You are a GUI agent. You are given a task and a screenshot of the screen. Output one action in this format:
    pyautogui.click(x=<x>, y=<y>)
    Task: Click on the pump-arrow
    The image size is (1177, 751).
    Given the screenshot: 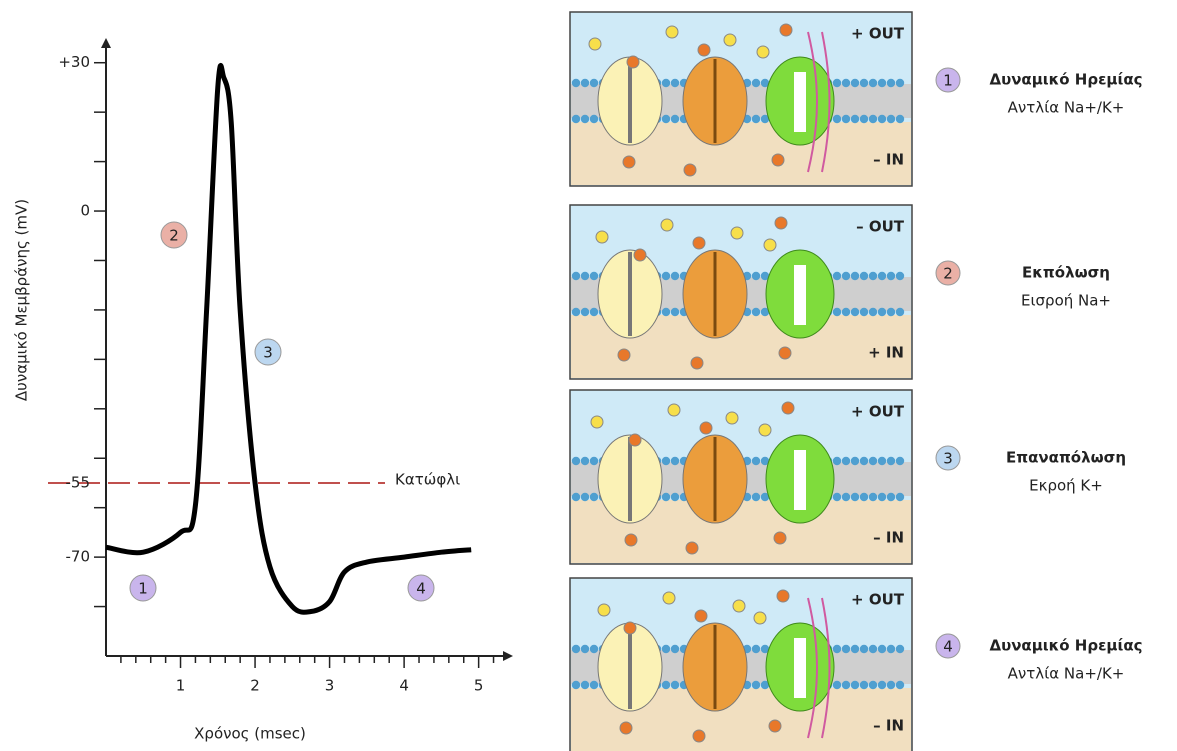 What is the action you would take?
    pyautogui.click(x=819, y=668)
    